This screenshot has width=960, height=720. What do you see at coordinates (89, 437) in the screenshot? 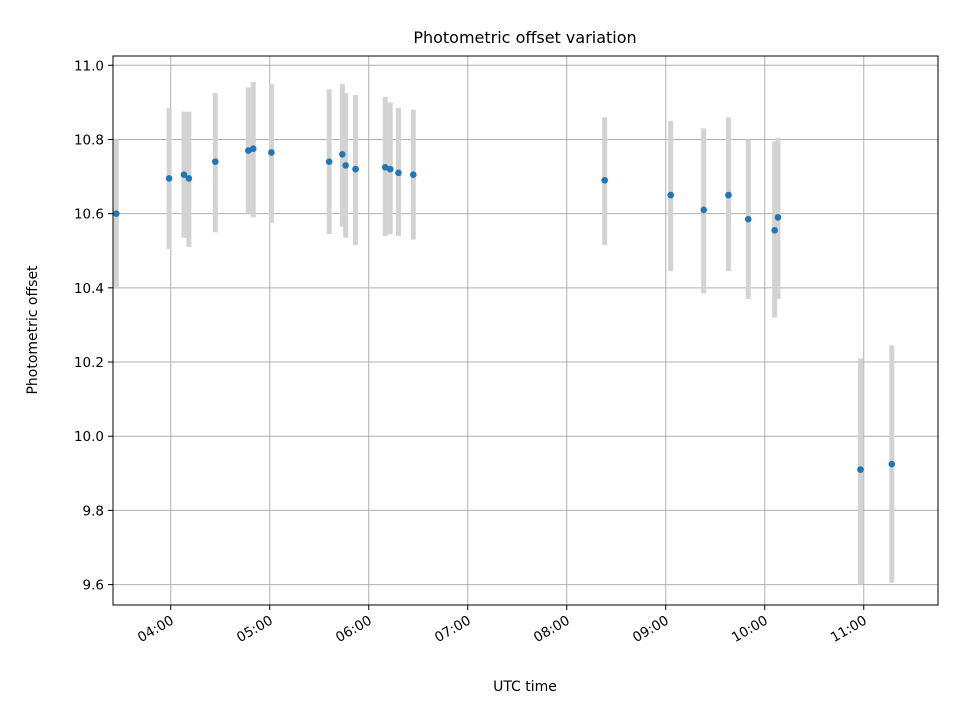
I see `y-tick-label: 10.0` at bounding box center [89, 437].